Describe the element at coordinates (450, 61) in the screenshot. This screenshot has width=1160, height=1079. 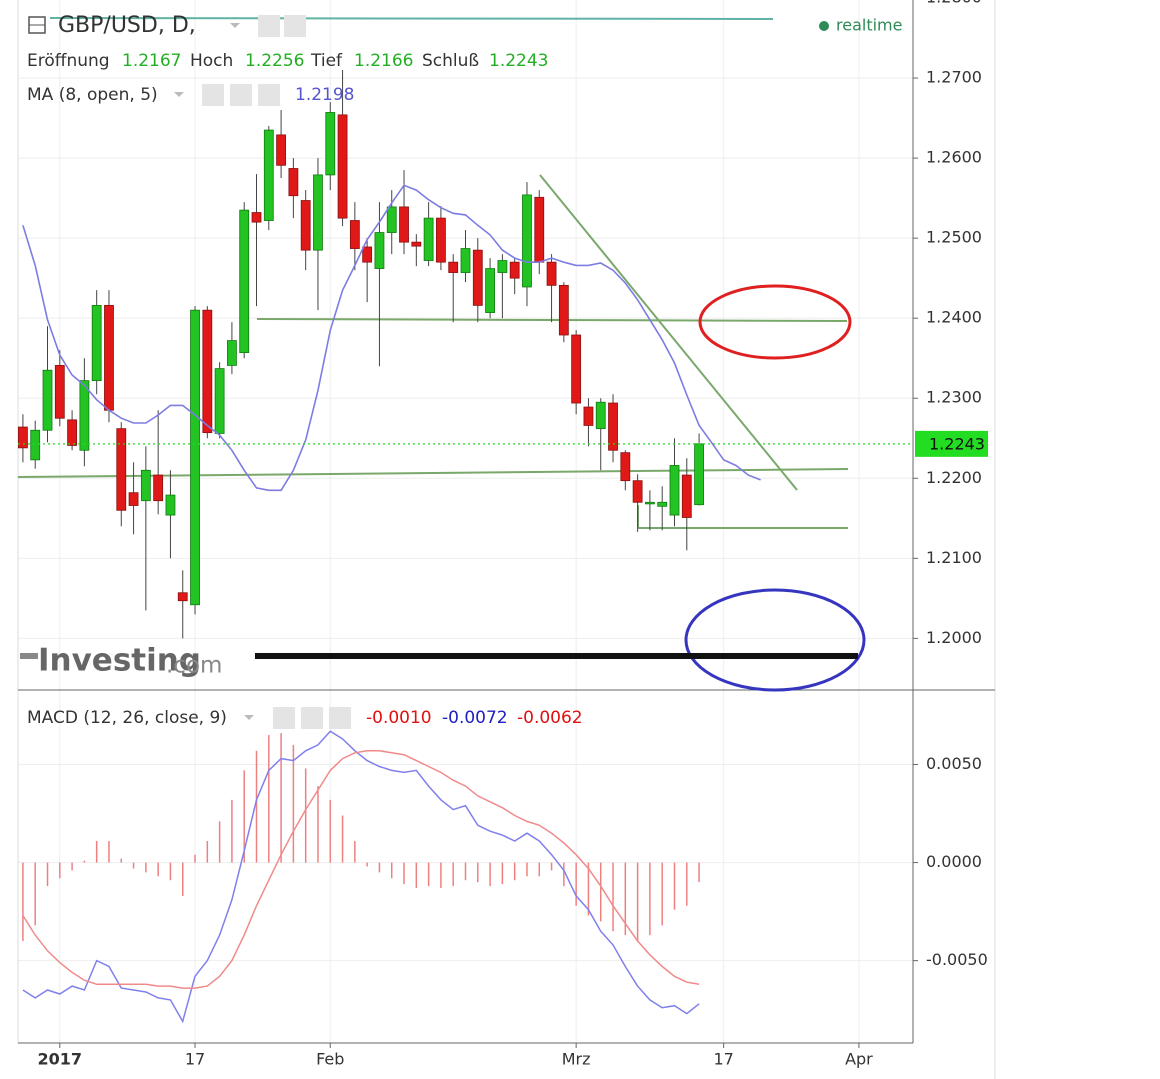
I see `ohlc-label: Schluß` at that location.